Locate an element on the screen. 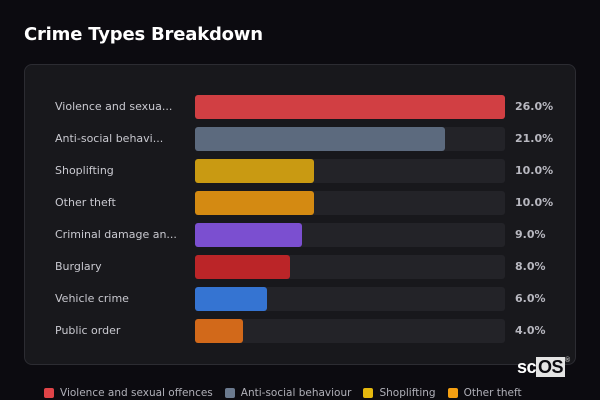 This screenshot has height=400, width=600. scos-watermark-logo: sc OS ® is located at coordinates (543, 367).